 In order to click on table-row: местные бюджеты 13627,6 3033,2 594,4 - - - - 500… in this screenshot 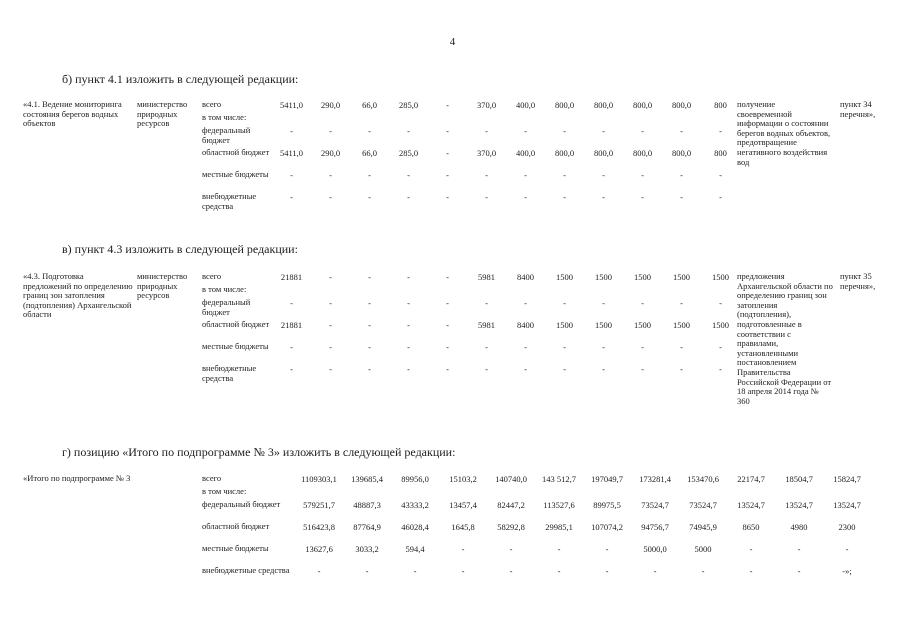, I will do `click(536, 554)`.